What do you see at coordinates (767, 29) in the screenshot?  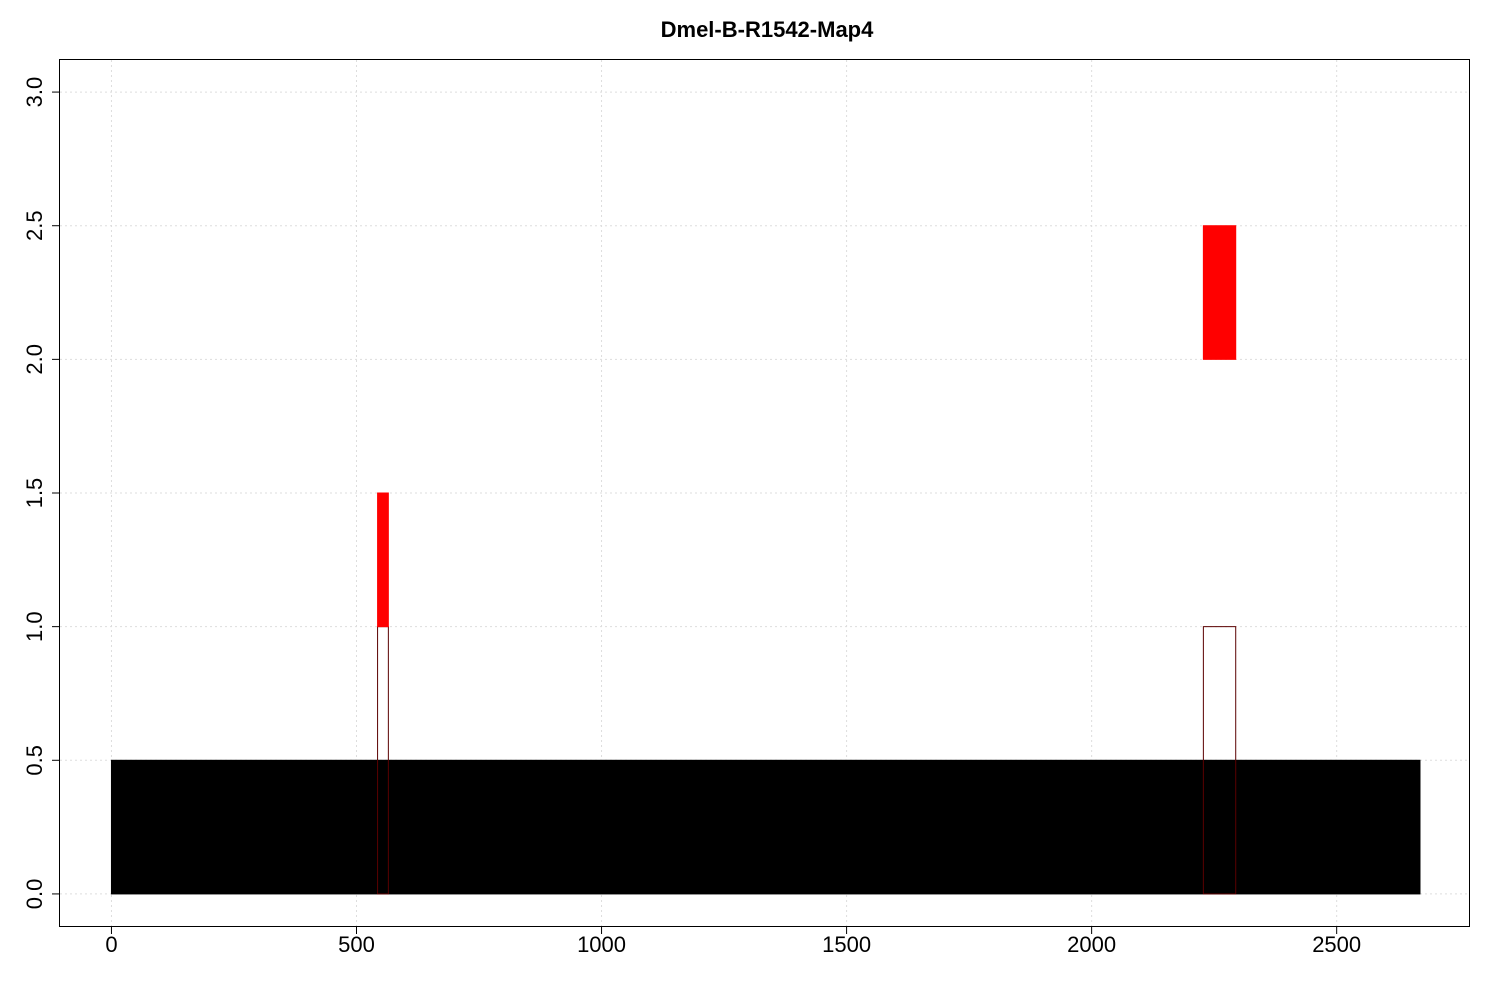 I see `chart-title: Dmel-B-R1542-Map4` at bounding box center [767, 29].